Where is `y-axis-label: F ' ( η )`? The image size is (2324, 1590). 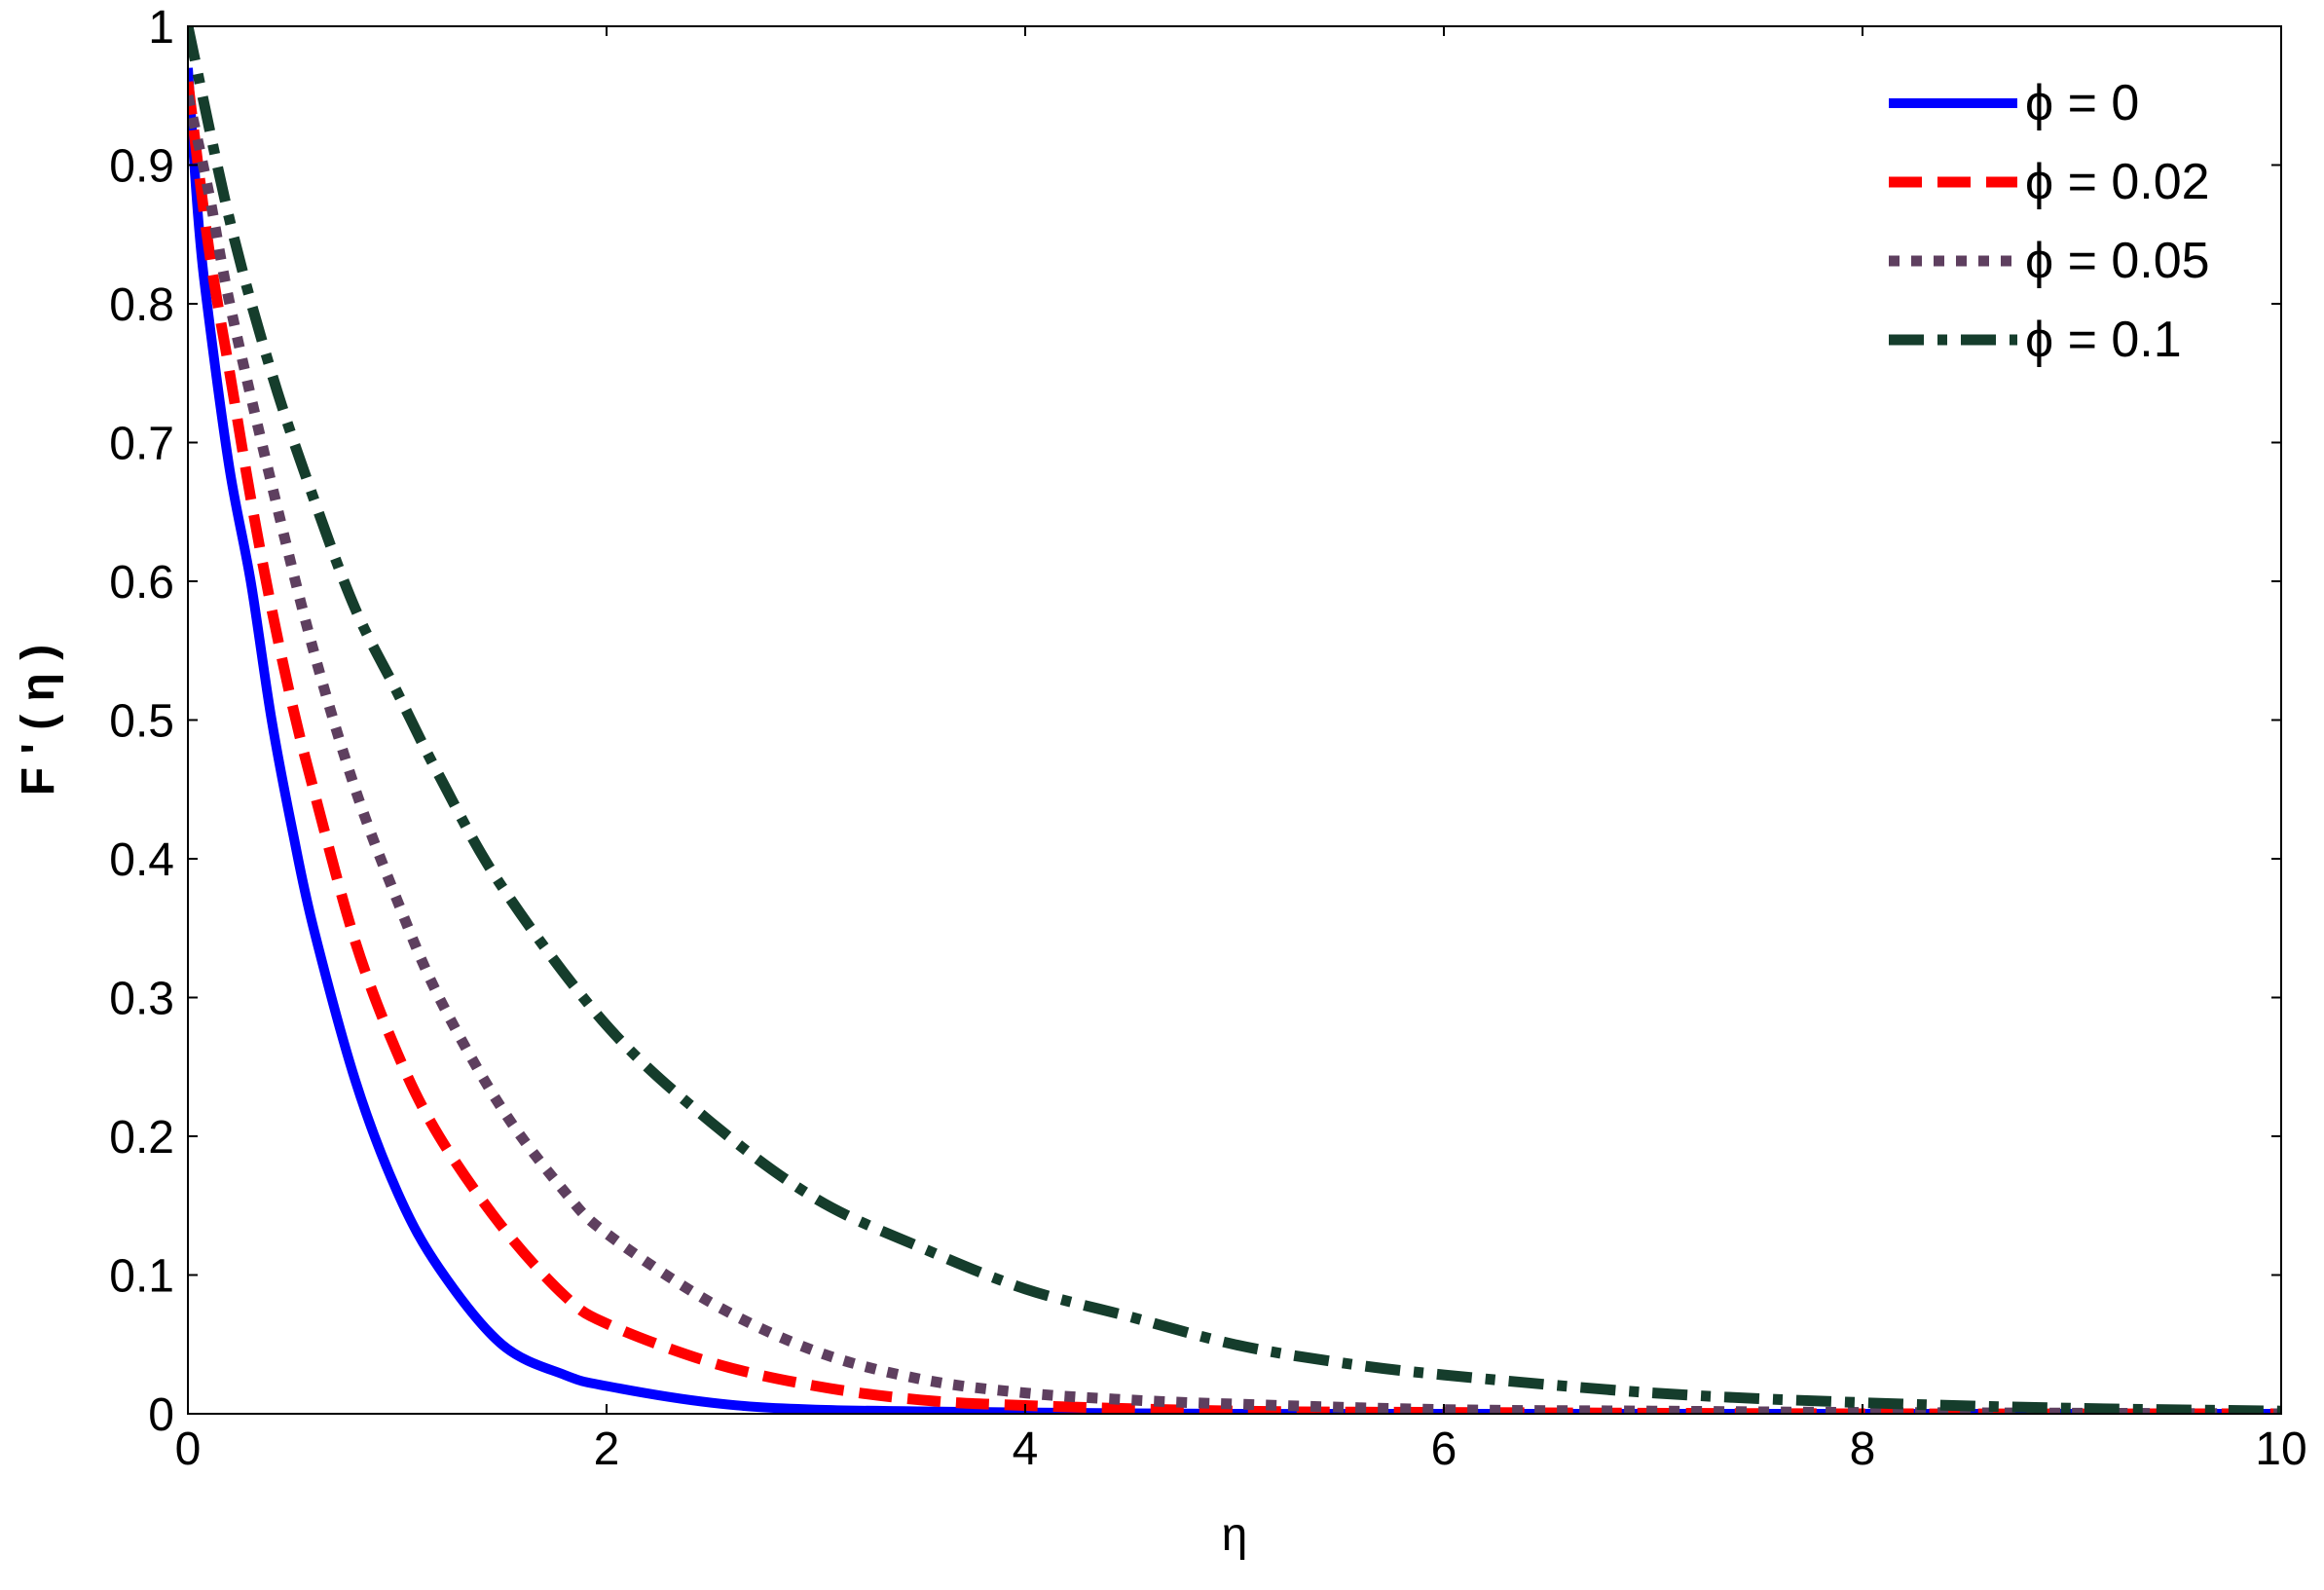 y-axis-label: F ' ( η ) is located at coordinates (38, 720).